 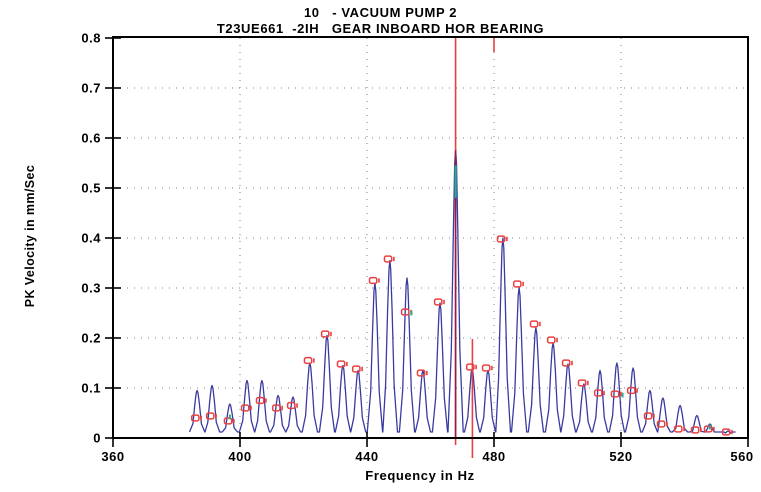 I want to click on chart-title-line2: T23UE661 -2IH GEAR INBOARD HOR BEARING, so click(x=380, y=28).